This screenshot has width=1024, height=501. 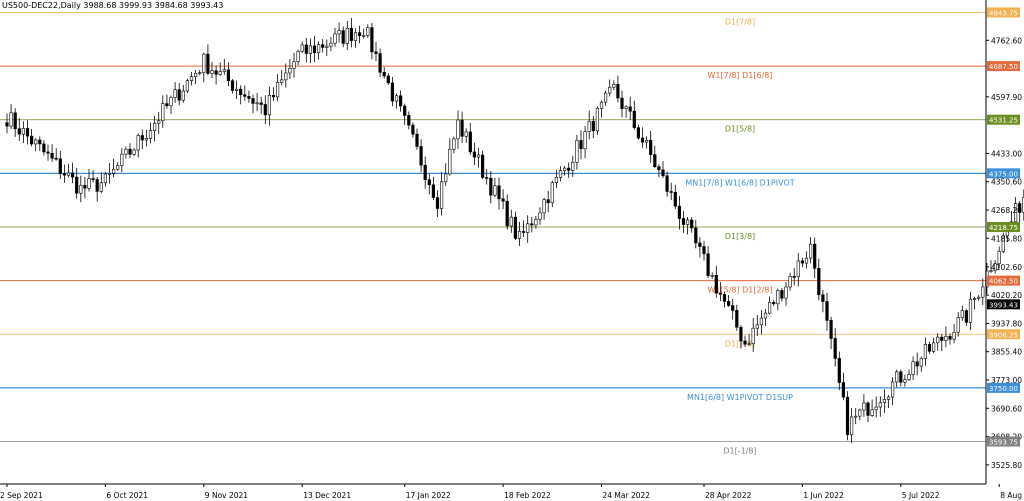 I want to click on y-tick-label: 3937.80, so click(x=1006, y=323).